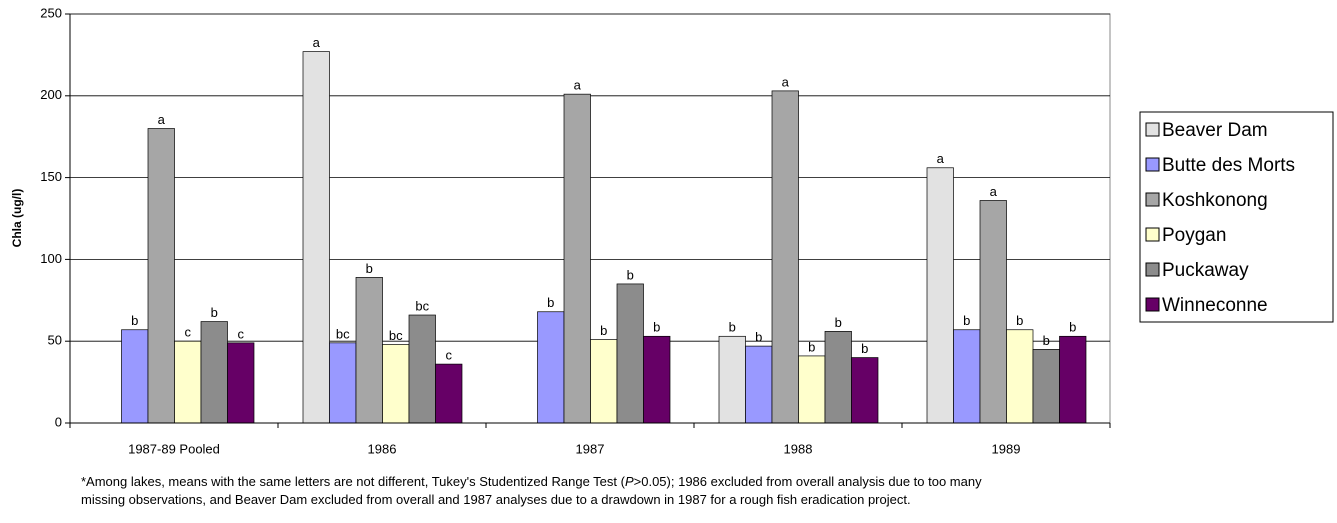 The image size is (1337, 523). What do you see at coordinates (1205, 270) in the screenshot?
I see `legend-label: Puckaway` at bounding box center [1205, 270].